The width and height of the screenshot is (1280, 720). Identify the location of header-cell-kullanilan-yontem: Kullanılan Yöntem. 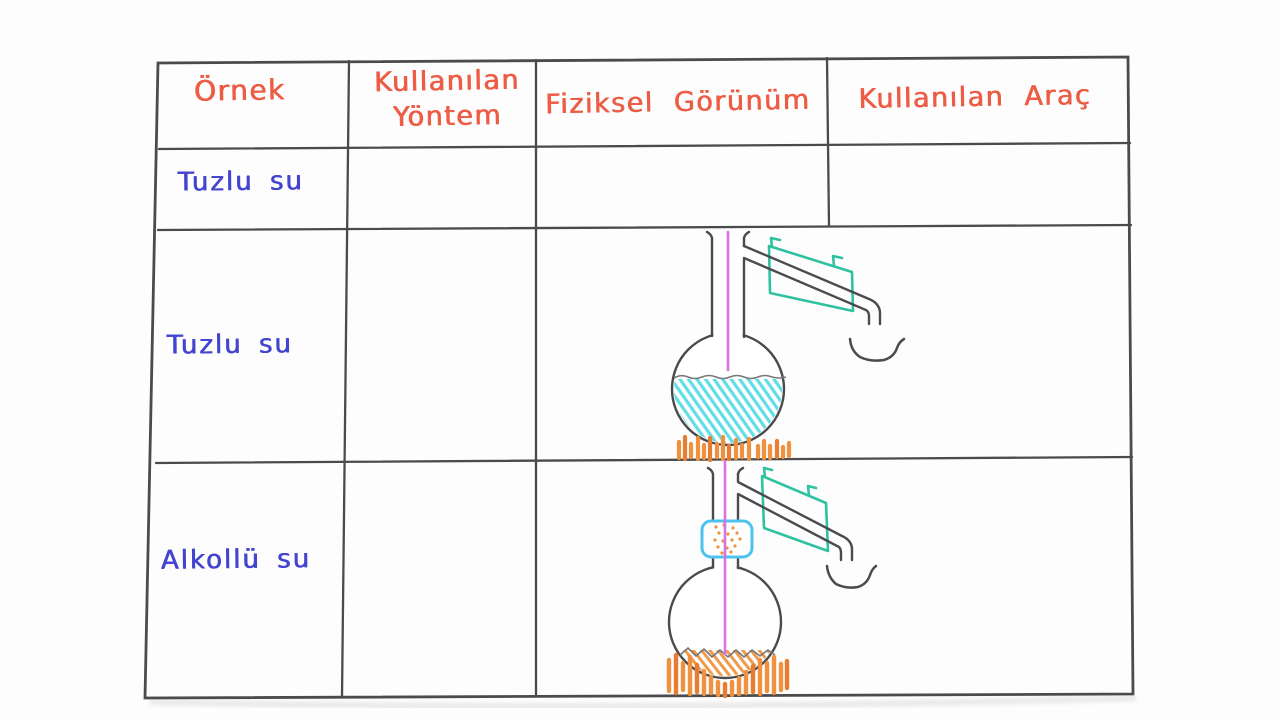
(447, 98).